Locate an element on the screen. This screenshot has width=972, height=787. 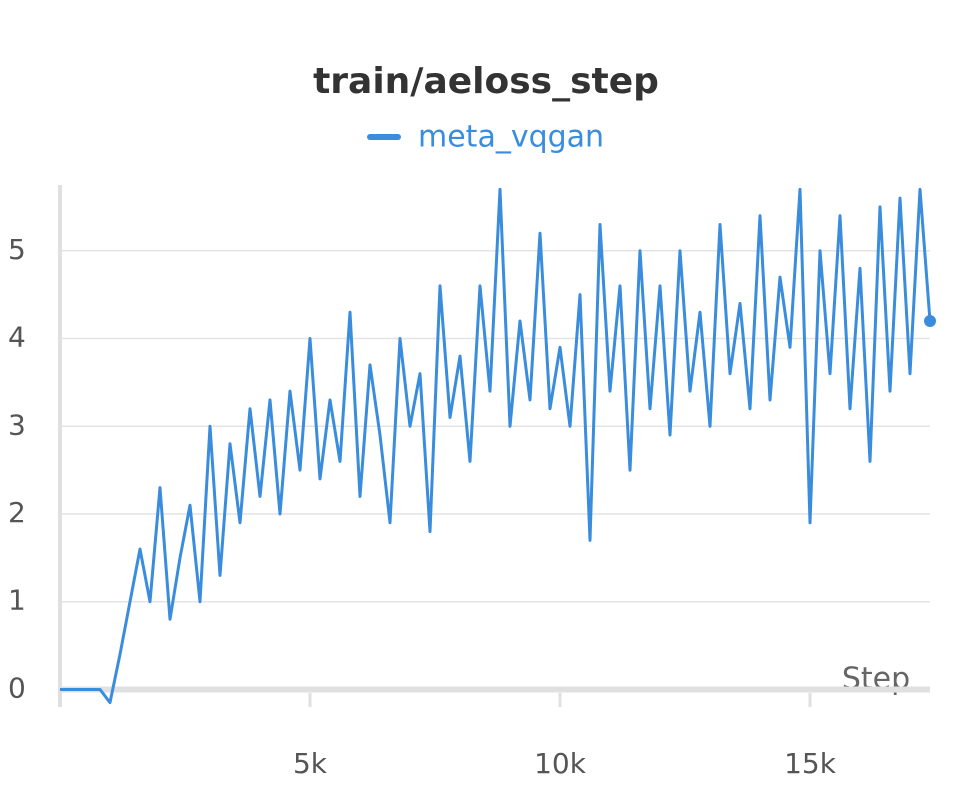
y-tick-label: 4 is located at coordinates (17, 337).